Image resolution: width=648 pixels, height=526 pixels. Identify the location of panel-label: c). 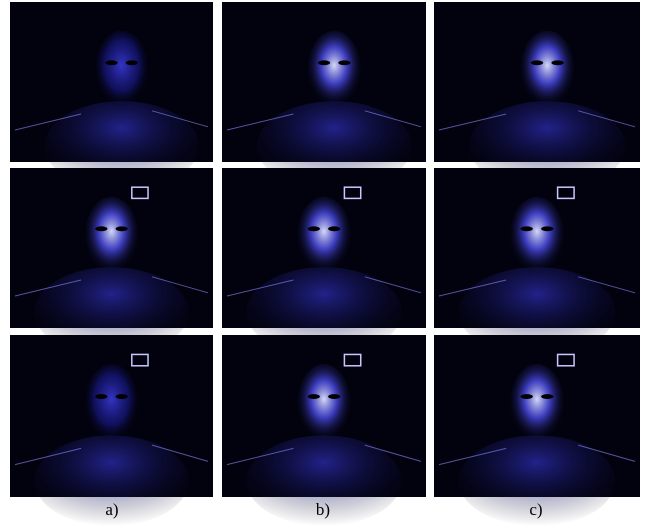
(535, 509).